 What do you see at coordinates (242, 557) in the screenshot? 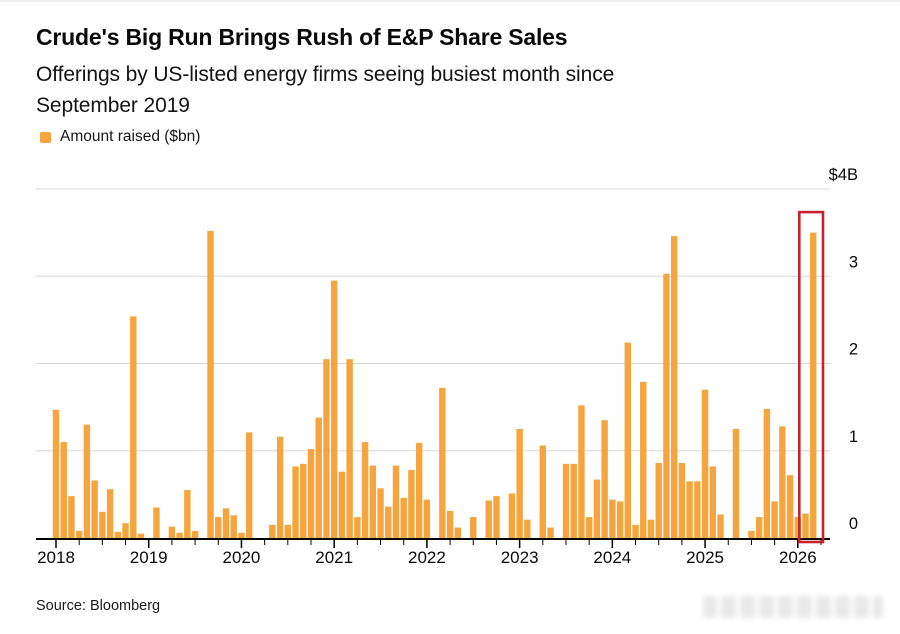
I see `year-label: 2020` at bounding box center [242, 557].